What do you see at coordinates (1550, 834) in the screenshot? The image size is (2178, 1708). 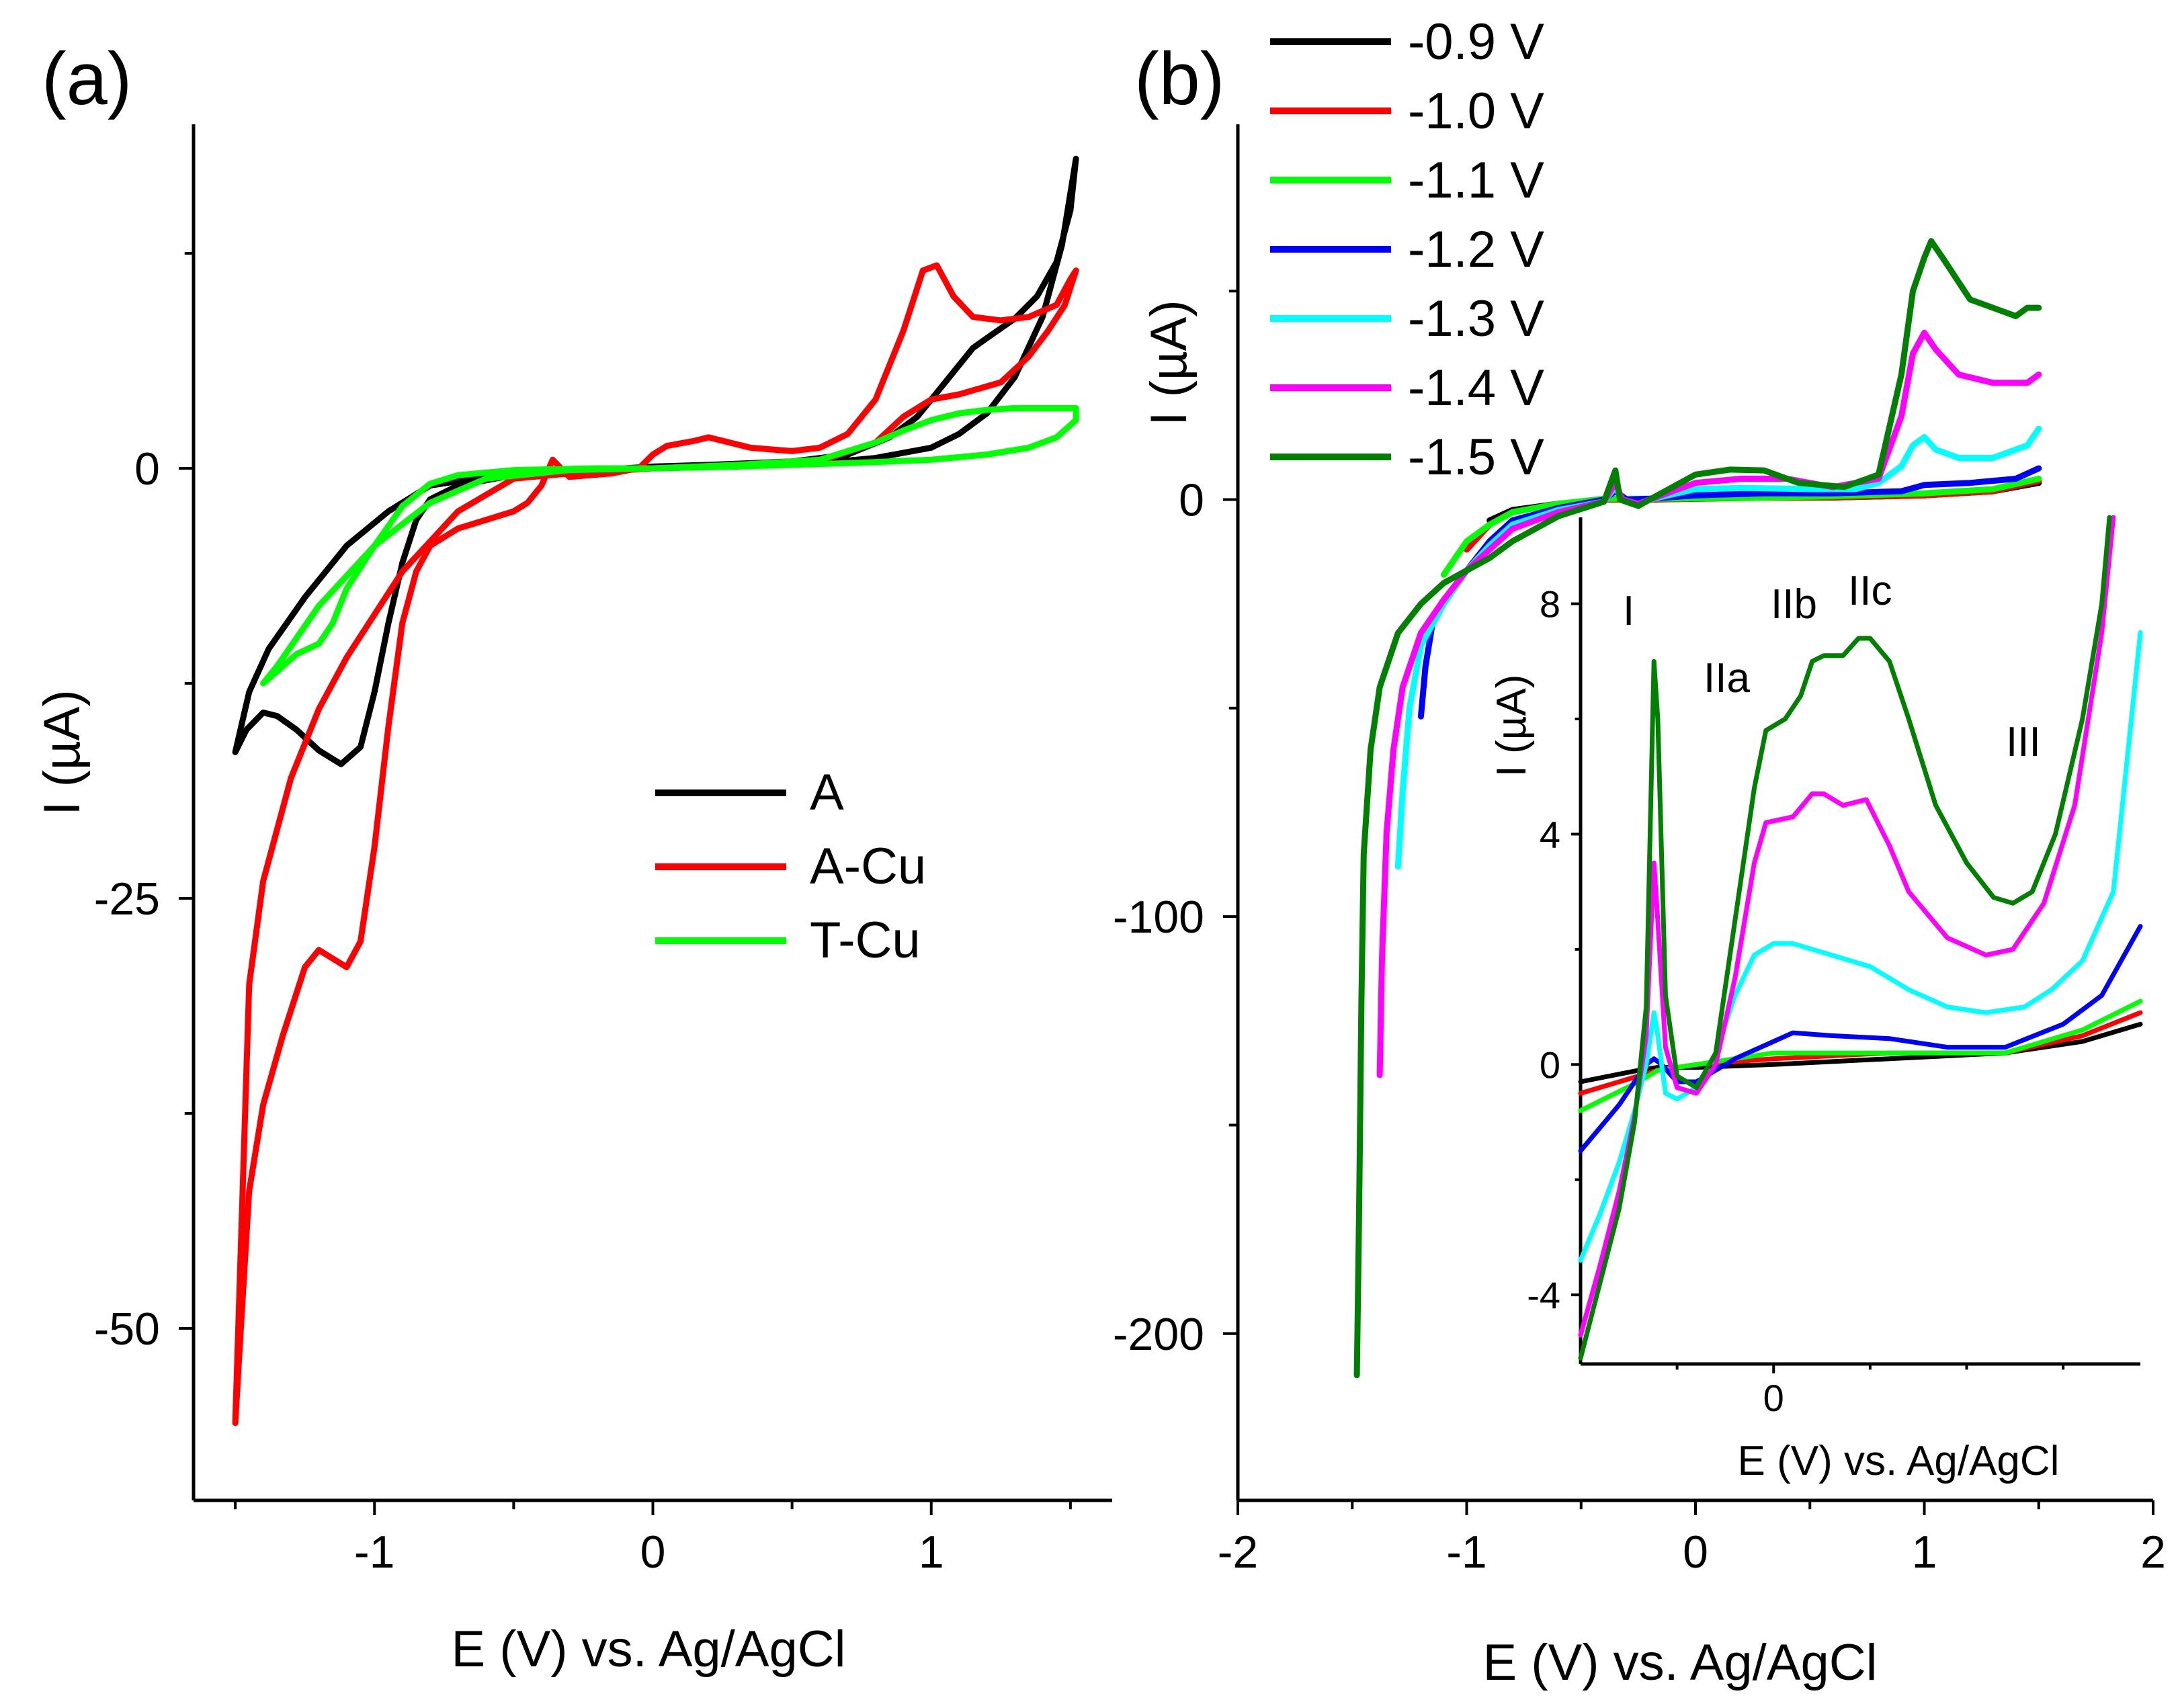 I see `inset-y-tick-label: 4` at bounding box center [1550, 834].